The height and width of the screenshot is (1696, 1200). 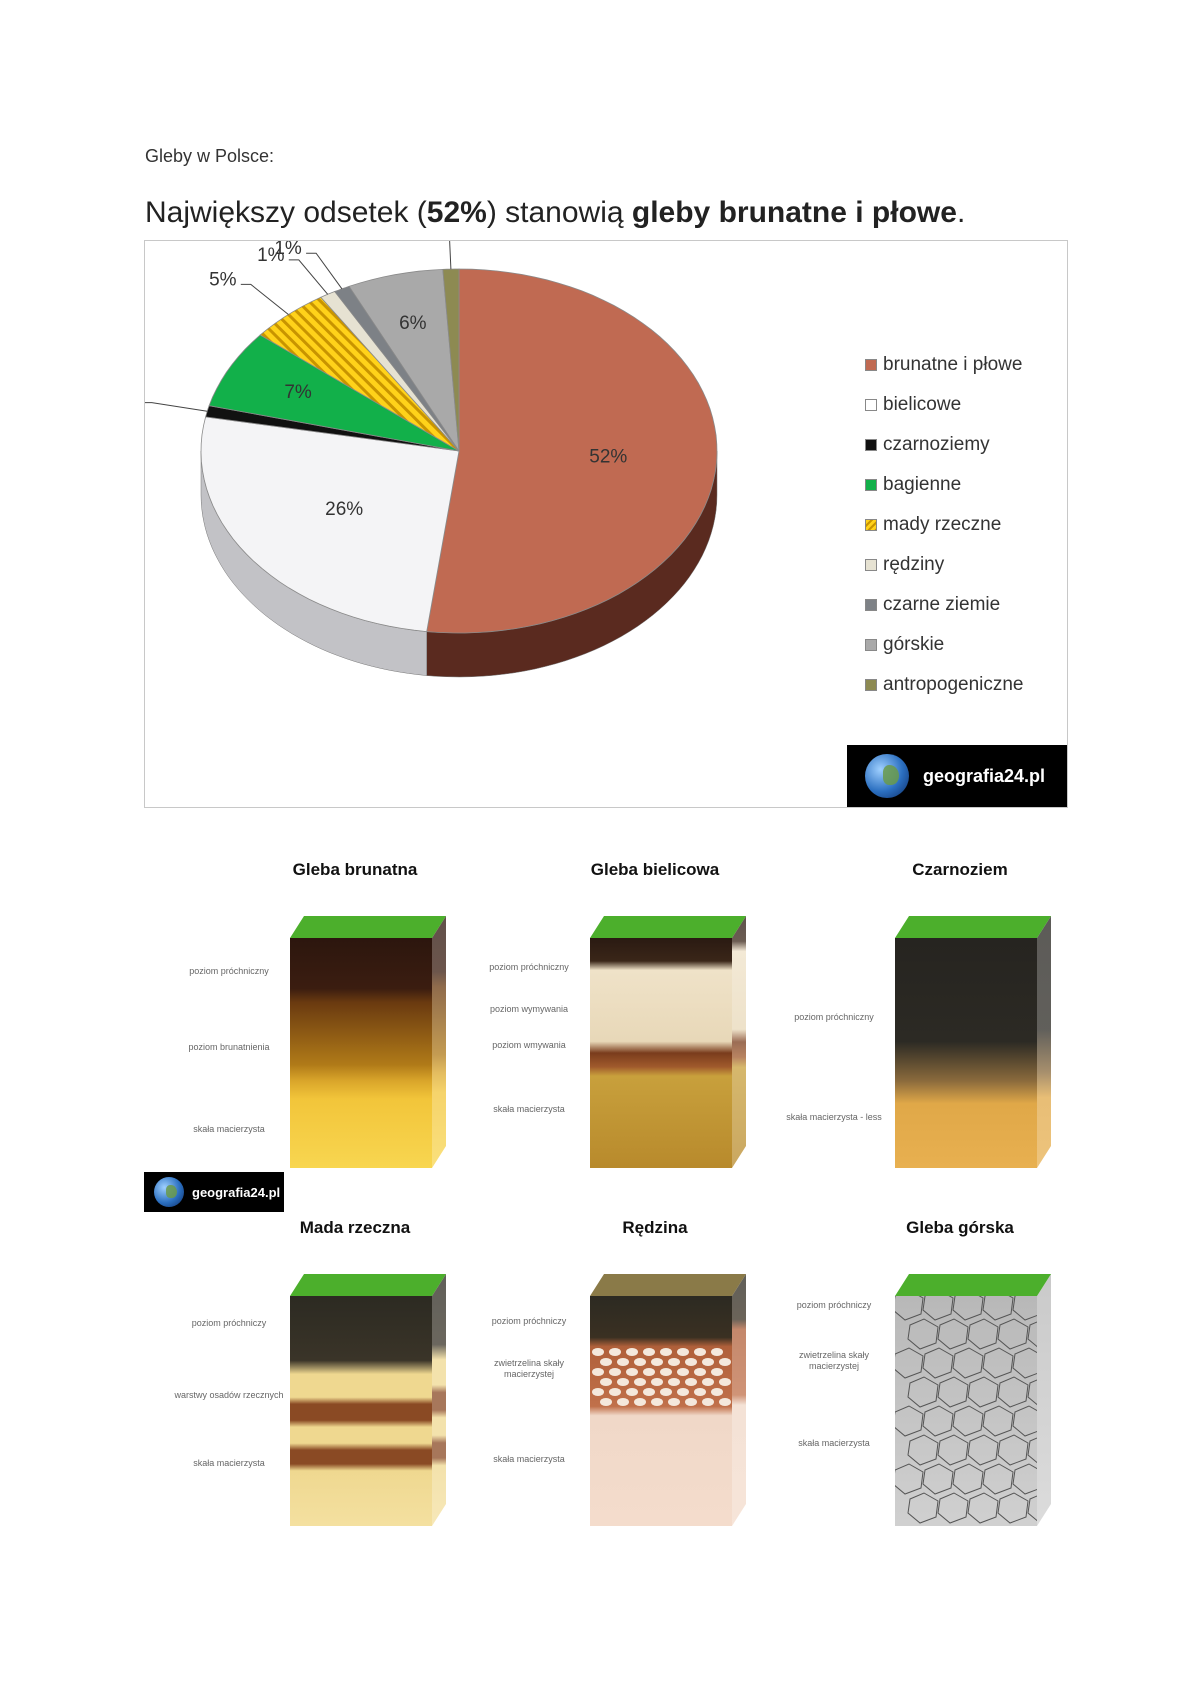 What do you see at coordinates (922, 484) in the screenshot?
I see `legend-label: bagienne` at bounding box center [922, 484].